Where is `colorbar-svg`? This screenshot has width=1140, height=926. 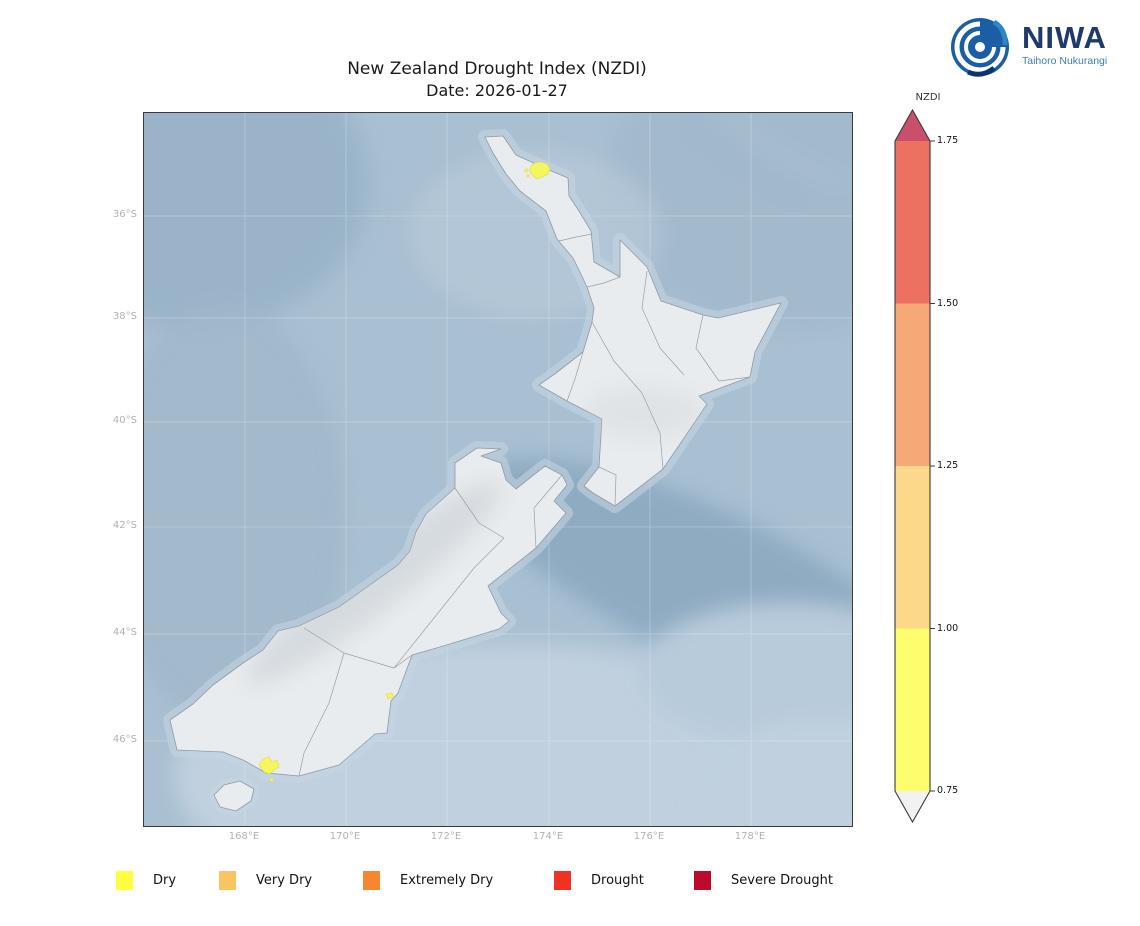
colorbar-svg is located at coordinates (914, 466).